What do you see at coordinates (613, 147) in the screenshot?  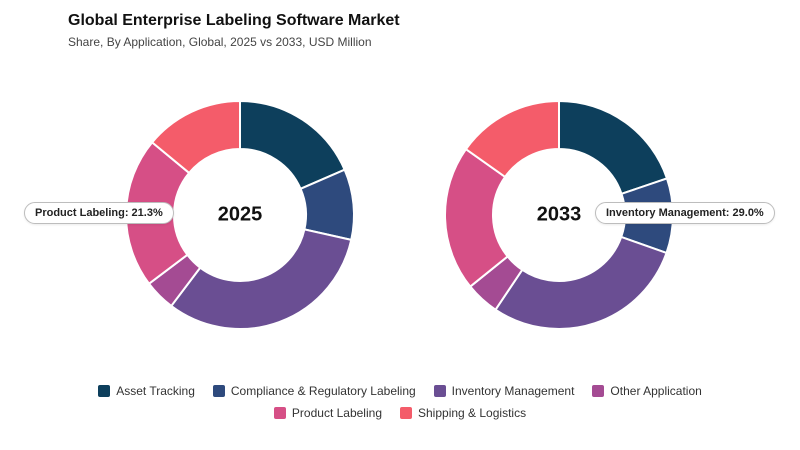 I see `donut-slice-asset-tracking-2033` at bounding box center [613, 147].